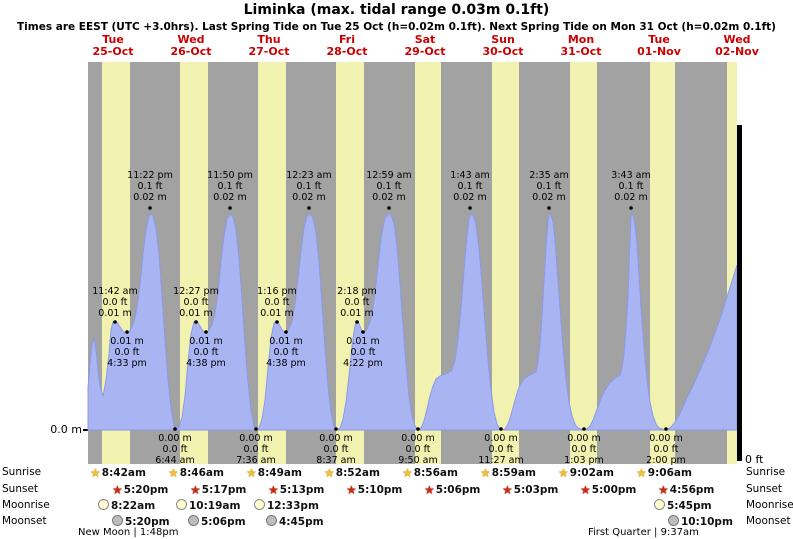  What do you see at coordinates (127, 352) in the screenshot?
I see `mid-tide-label-lower: 0.01 m 0.0 ft 4:33 pm` at bounding box center [127, 352].